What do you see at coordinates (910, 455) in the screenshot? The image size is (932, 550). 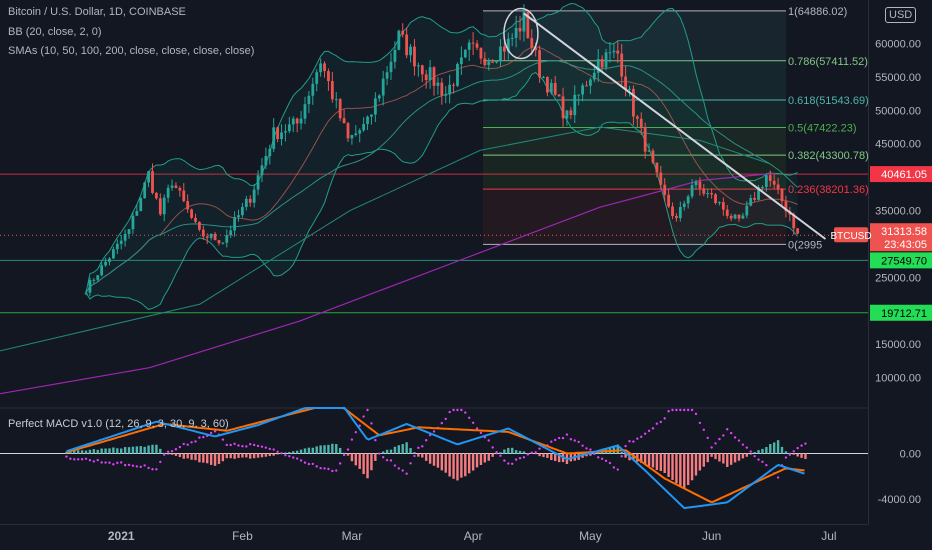 I see `macd-tick-label: 0.00` at bounding box center [910, 455].